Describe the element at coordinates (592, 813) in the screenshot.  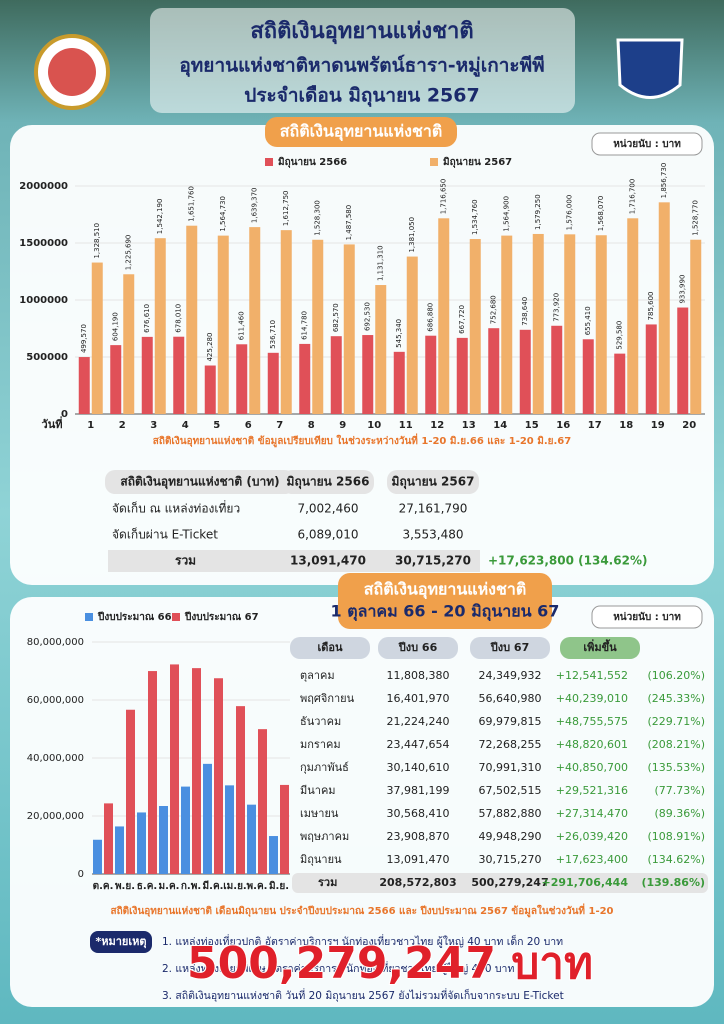
I see `table-cell: +27,314,470` at that location.